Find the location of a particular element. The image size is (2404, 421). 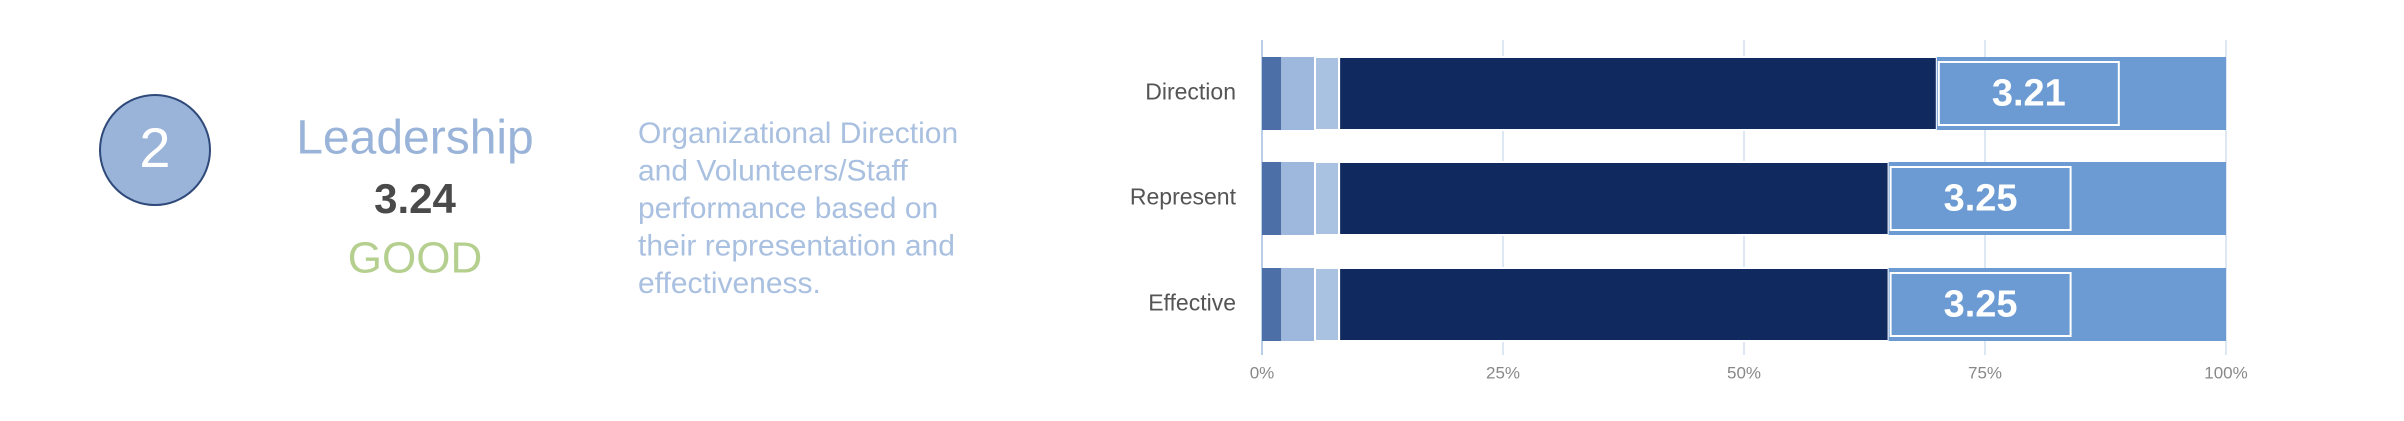

y-tick-label: Represent is located at coordinates (1183, 197).